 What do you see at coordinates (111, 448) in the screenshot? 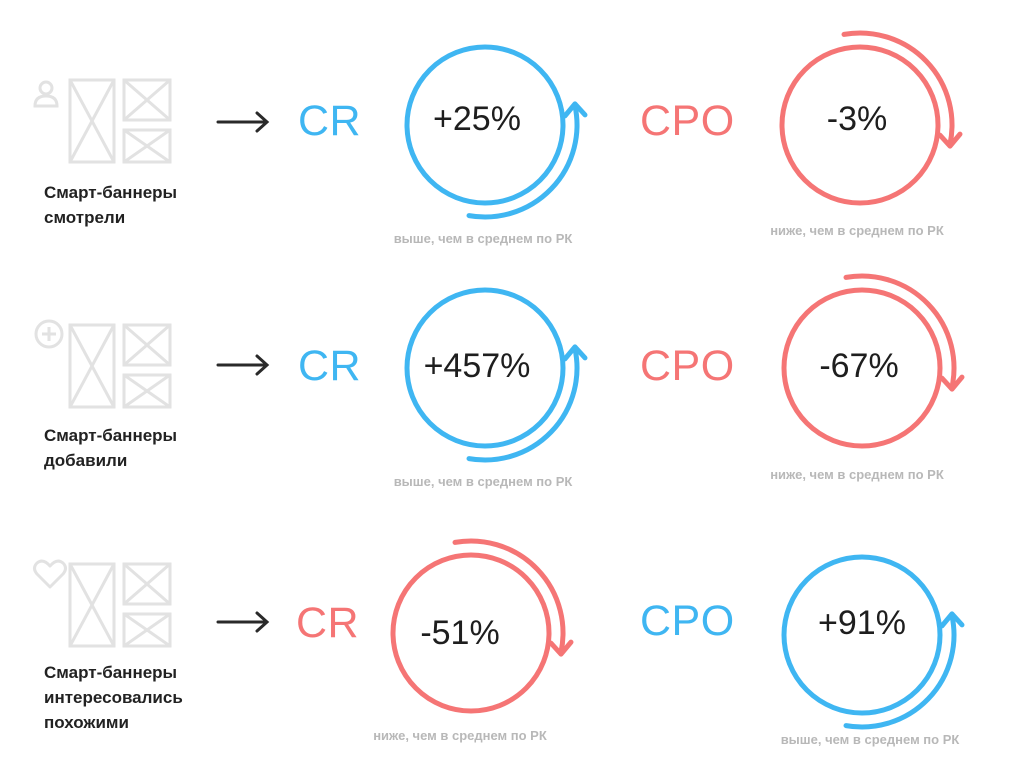
I see `row-label: Смарт-баннеры добавили` at bounding box center [111, 448].